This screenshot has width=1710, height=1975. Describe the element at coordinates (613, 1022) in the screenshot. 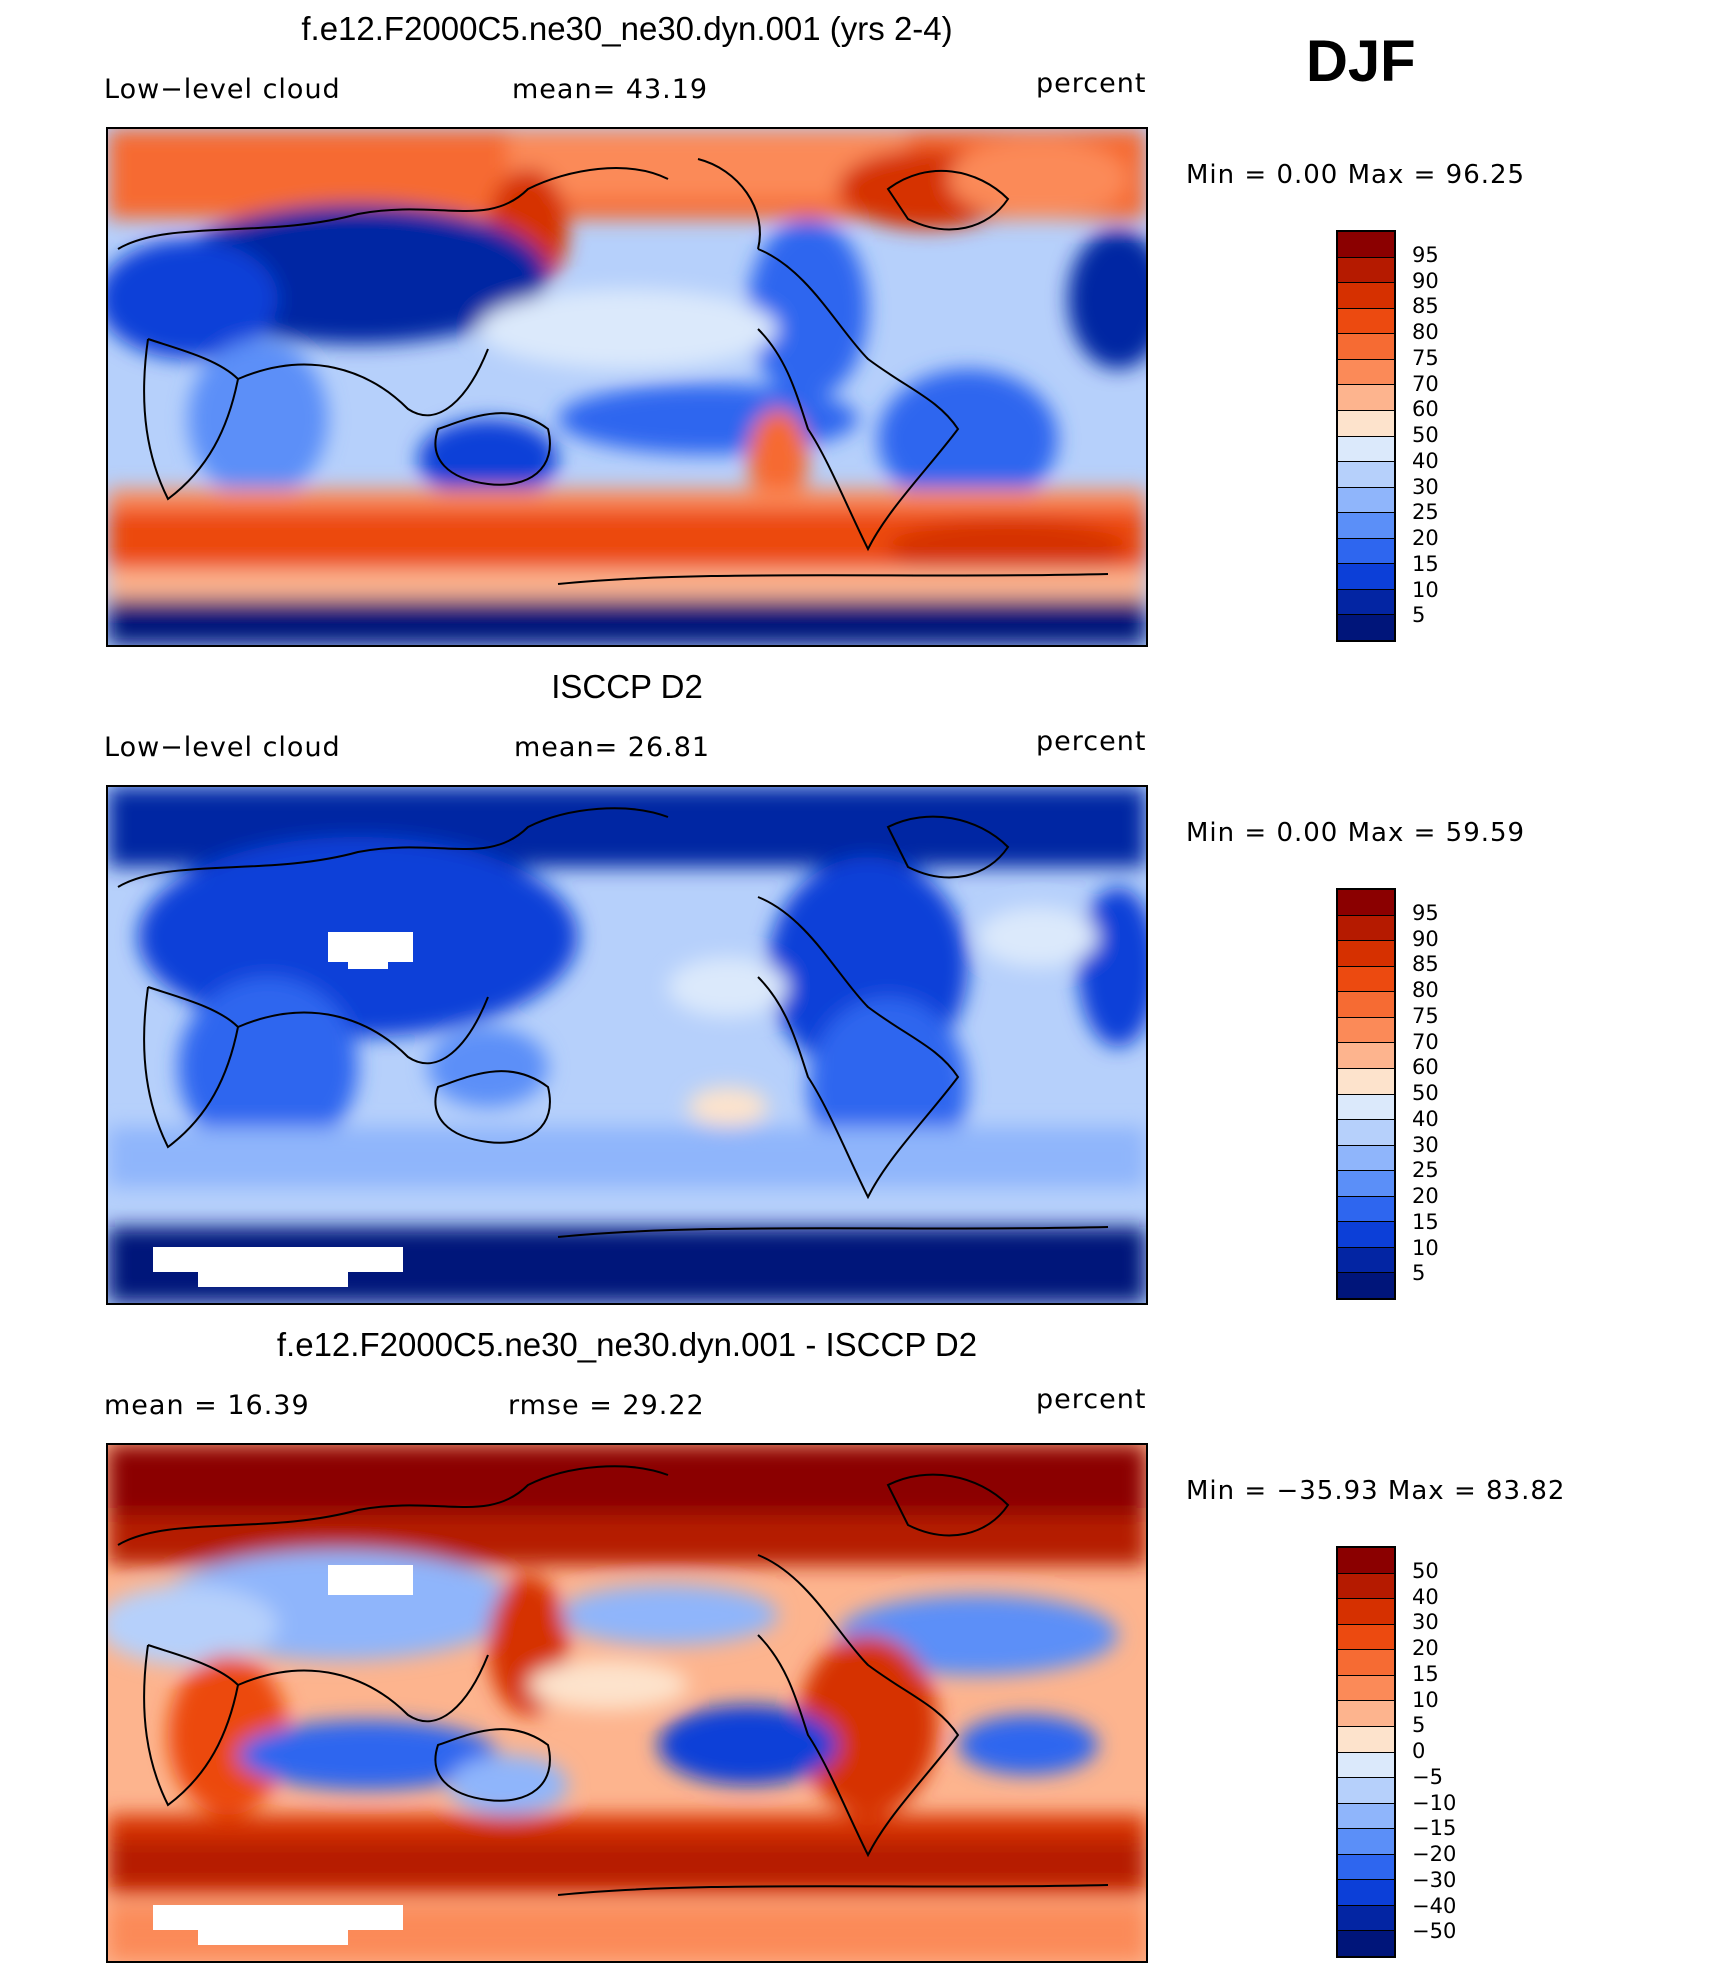

I see `panel2-coastlines` at that location.